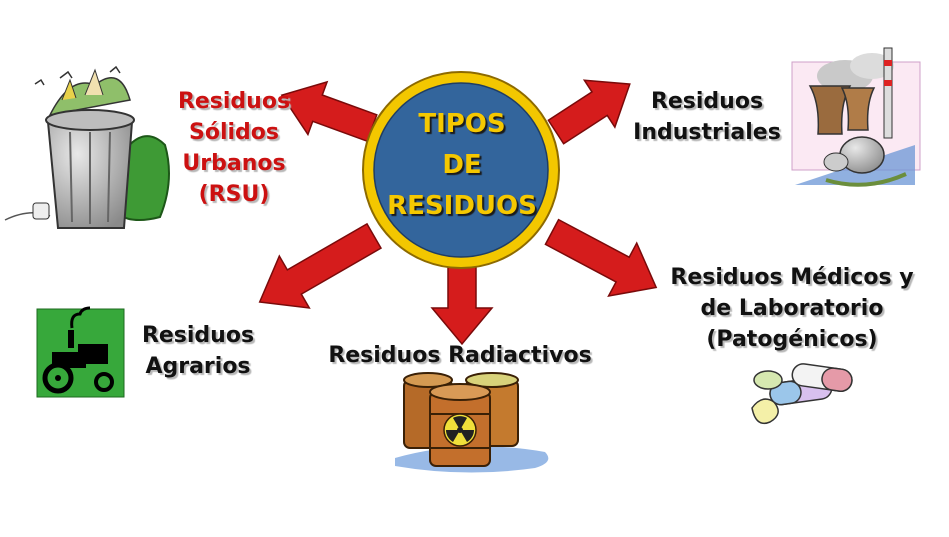  I want to click on label-medicos-line-1: Residuos Médicos y, so click(792, 277).